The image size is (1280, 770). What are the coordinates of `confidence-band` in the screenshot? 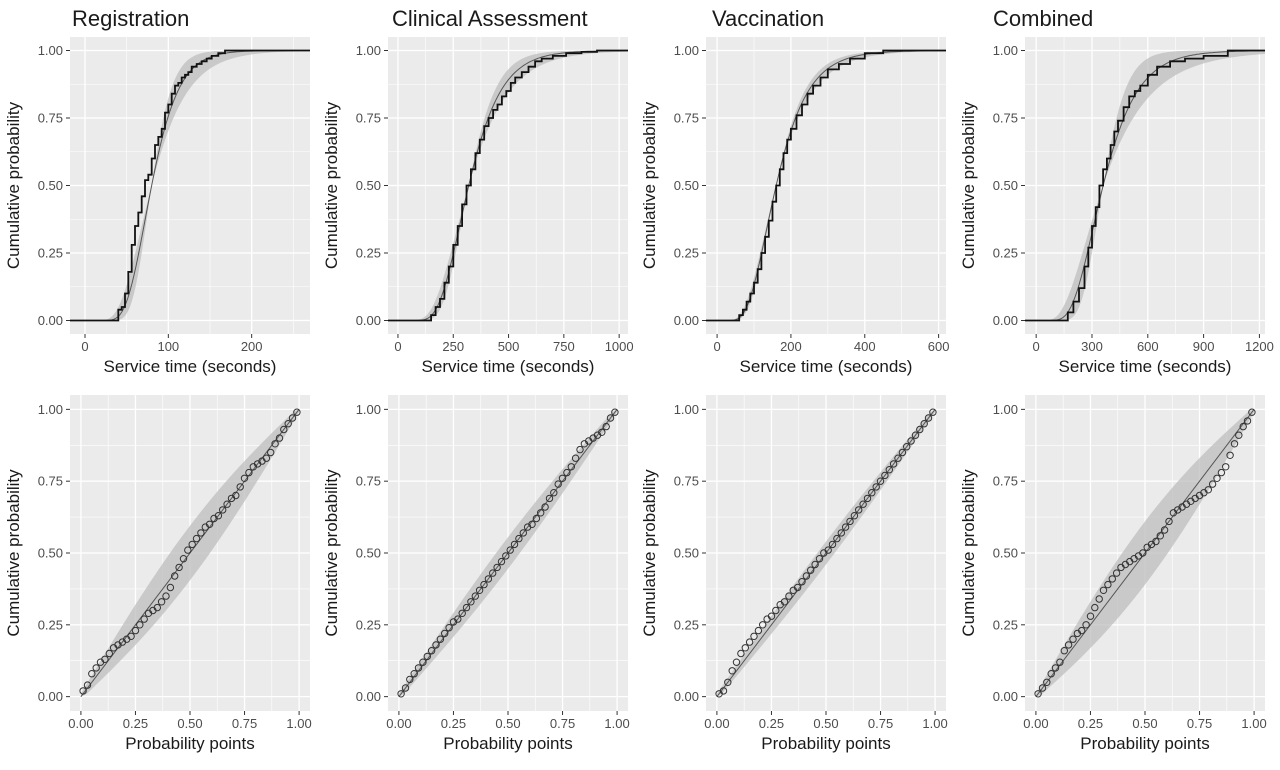 It's located at (1145, 185).